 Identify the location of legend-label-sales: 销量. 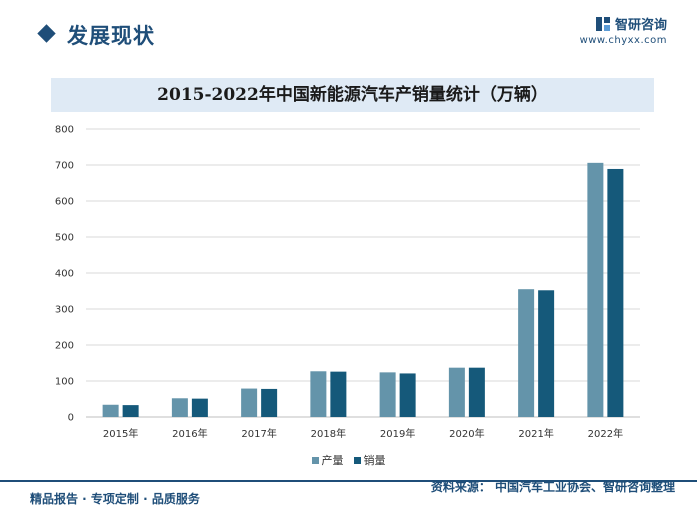
(374, 460).